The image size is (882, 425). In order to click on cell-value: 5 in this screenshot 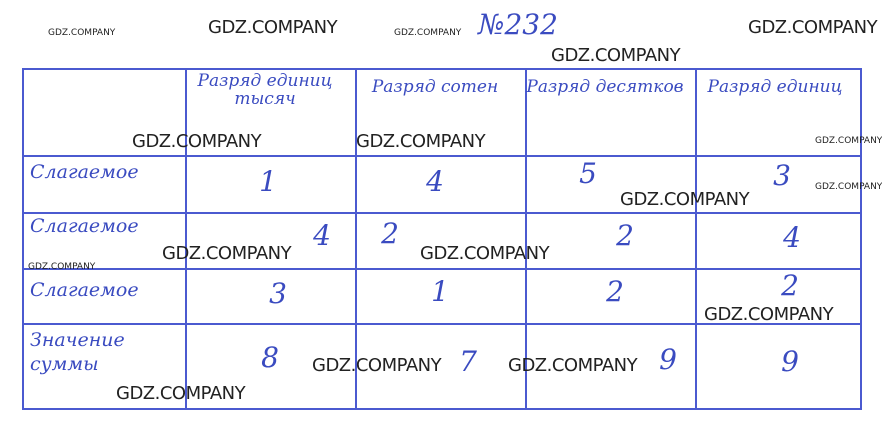, I will do `click(588, 173)`.